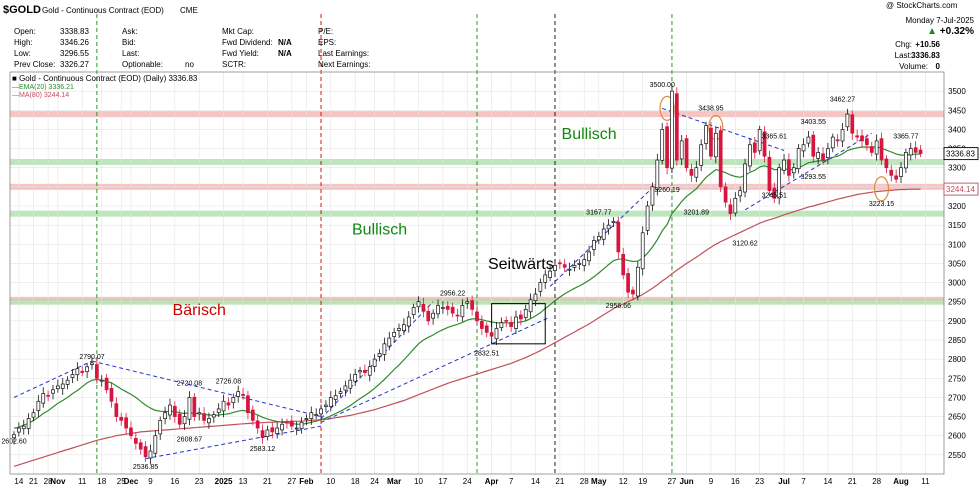 The width and height of the screenshot is (980, 489). What do you see at coordinates (189, 64) in the screenshot?
I see `optionable-value: no` at bounding box center [189, 64].